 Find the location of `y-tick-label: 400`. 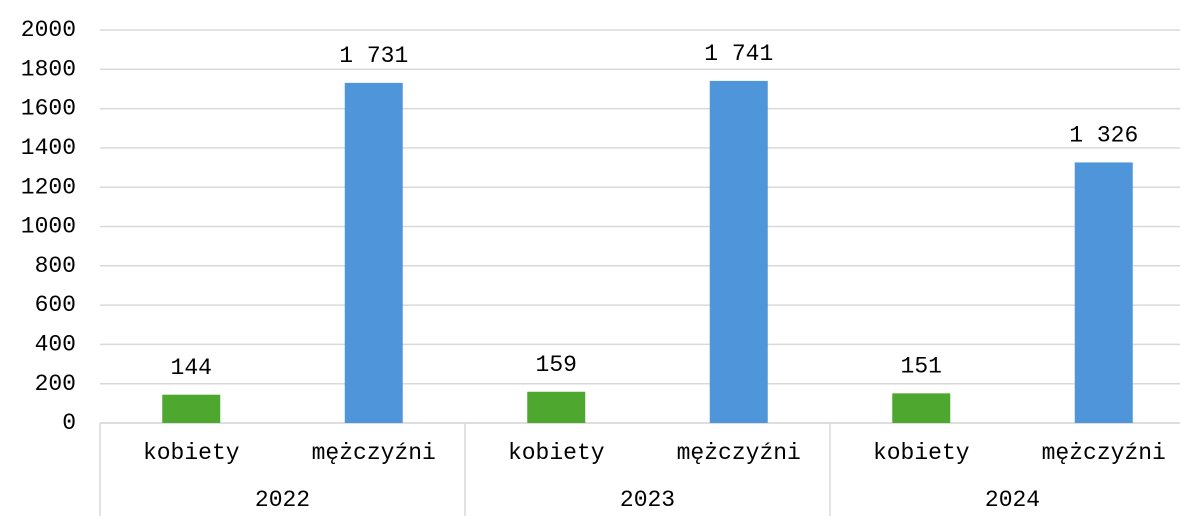

y-tick-label: 400 is located at coordinates (55, 344).